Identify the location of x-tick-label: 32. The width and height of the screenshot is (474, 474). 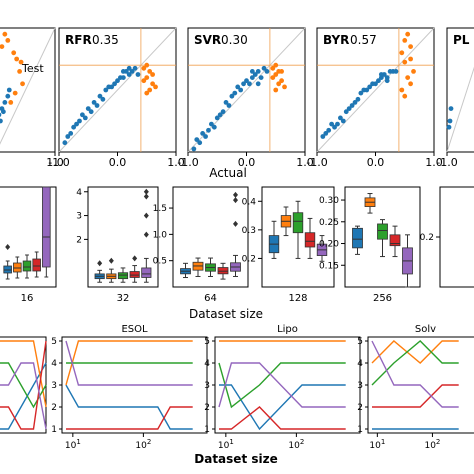
(123, 298).